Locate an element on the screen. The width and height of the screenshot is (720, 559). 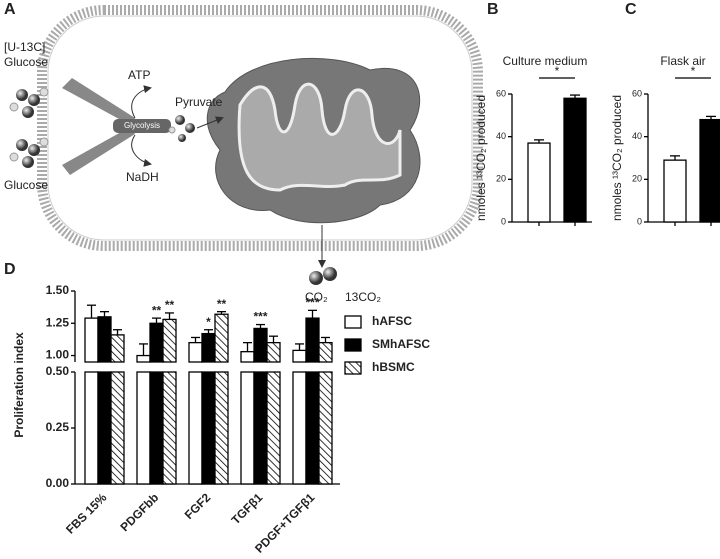
glycolysis-box is located at coordinates (142, 126).